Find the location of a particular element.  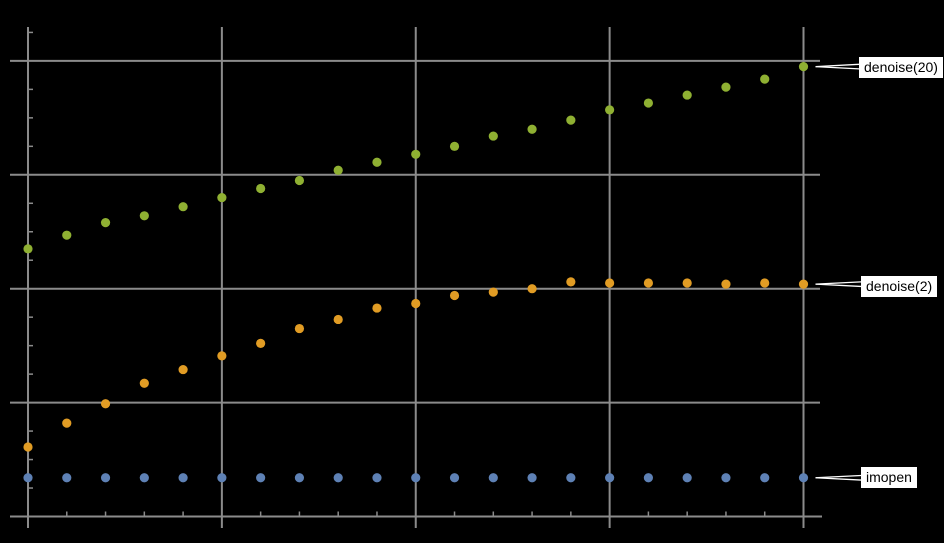

callout-label-denoise2: denoise(2) is located at coordinates (899, 286).